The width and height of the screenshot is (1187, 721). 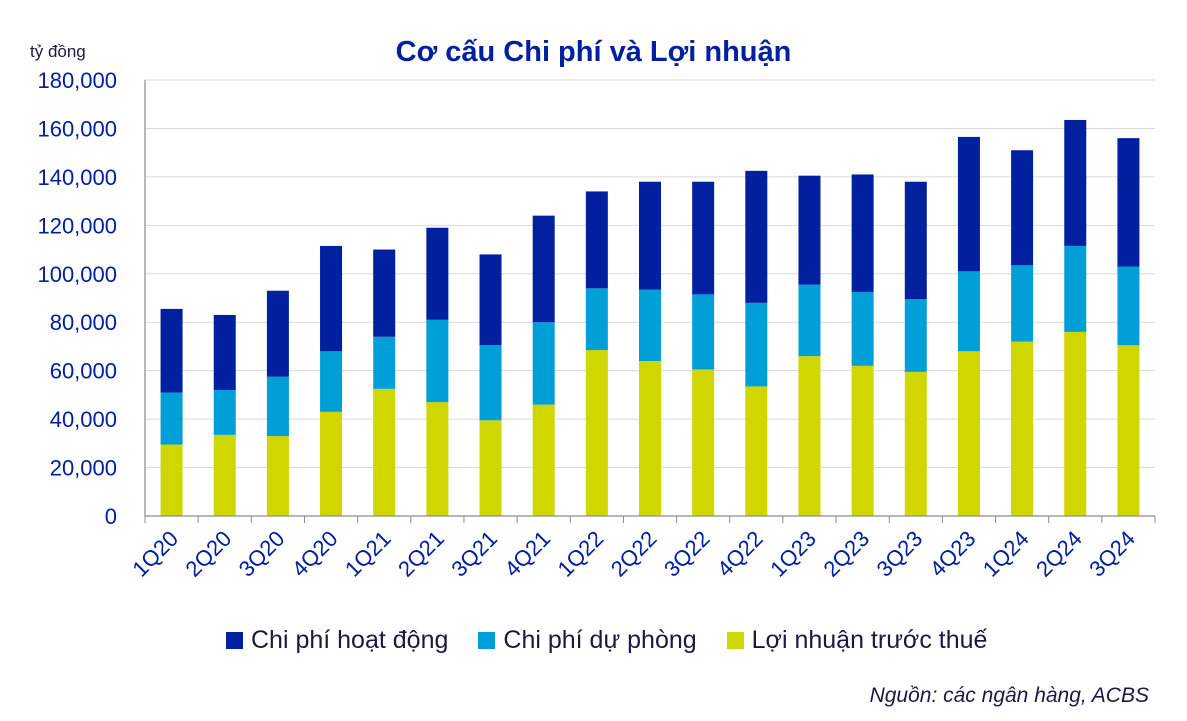 What do you see at coordinates (350, 640) in the screenshot?
I see `legend-label-operating-cost: Chi phí hoạt động` at bounding box center [350, 640].